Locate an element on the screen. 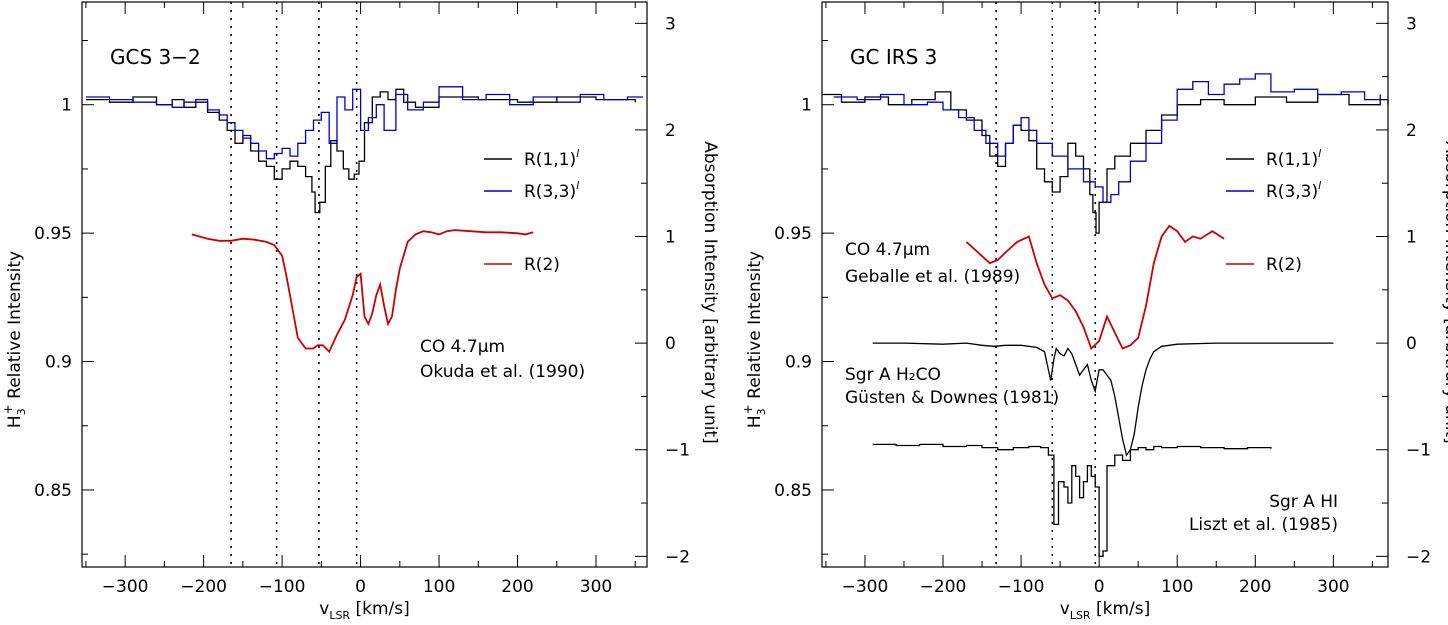  annotation-line-1: Sgr A H₂CO is located at coordinates (893, 375).